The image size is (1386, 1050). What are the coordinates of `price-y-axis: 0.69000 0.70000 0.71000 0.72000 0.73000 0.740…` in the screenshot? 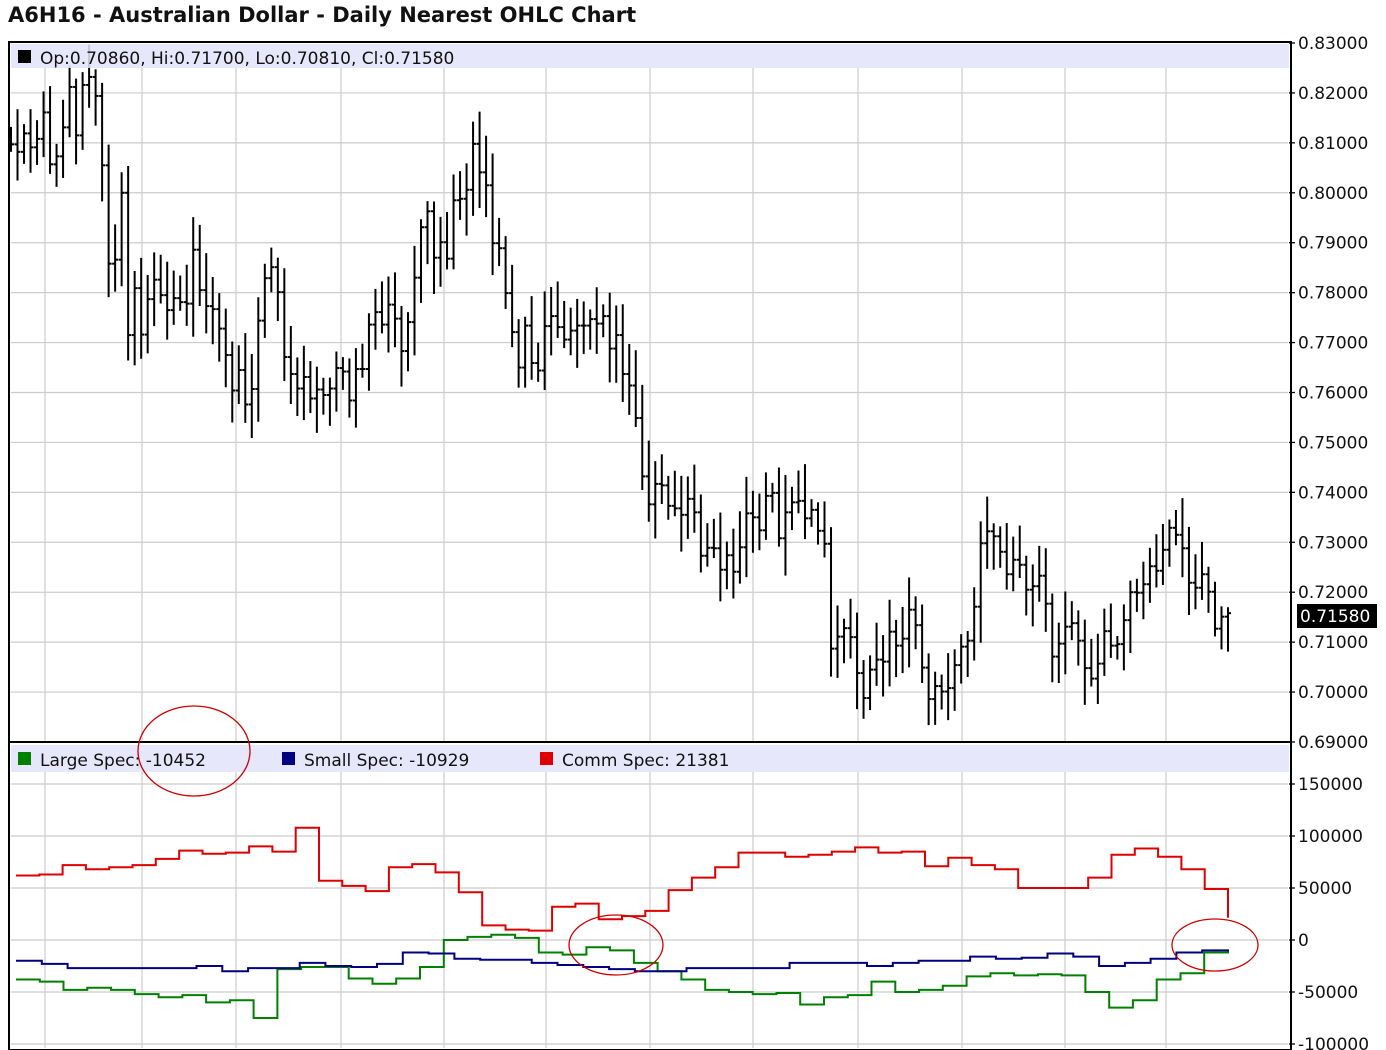 It's located at (1328, 393).